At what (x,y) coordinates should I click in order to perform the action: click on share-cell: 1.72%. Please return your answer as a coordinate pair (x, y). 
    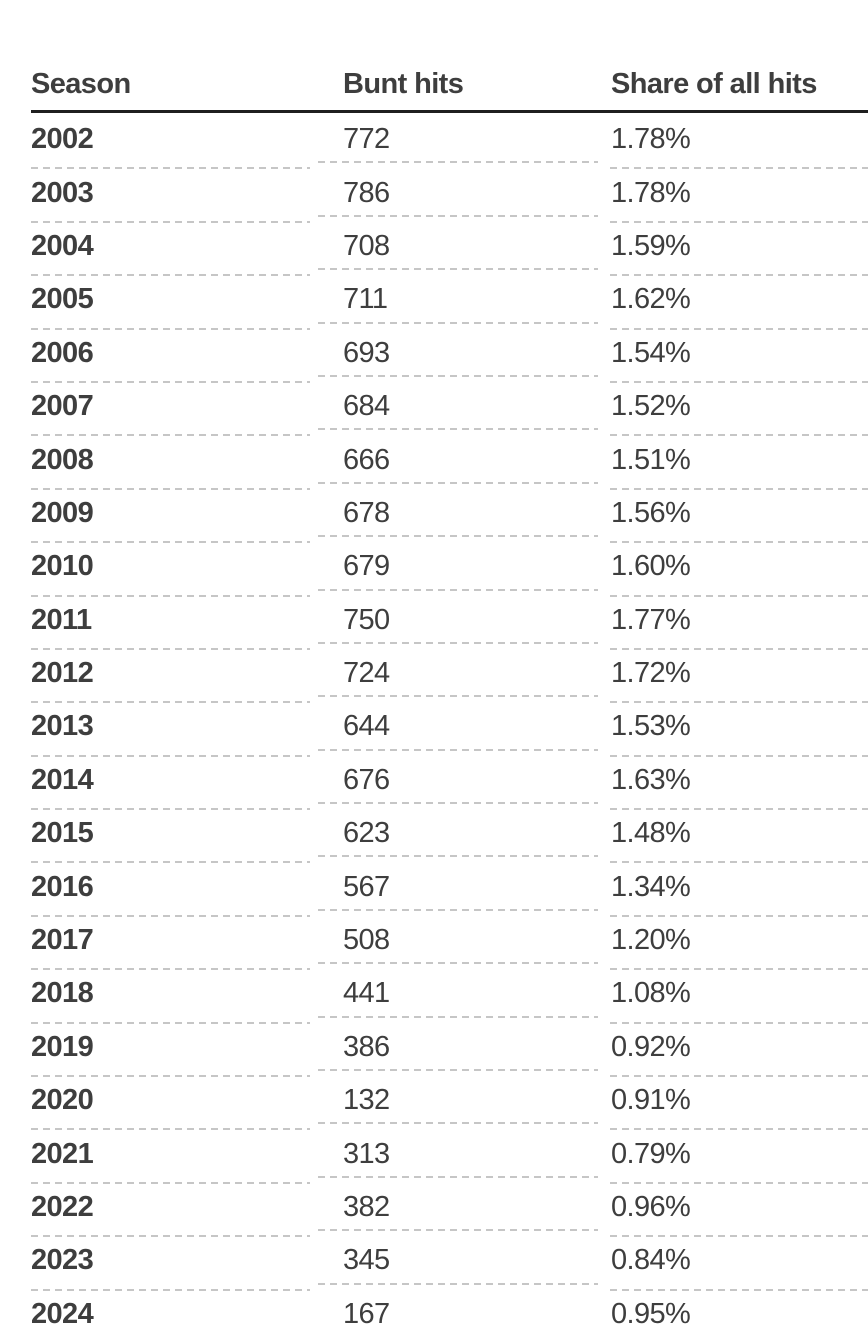
    Looking at the image, I should click on (739, 675).